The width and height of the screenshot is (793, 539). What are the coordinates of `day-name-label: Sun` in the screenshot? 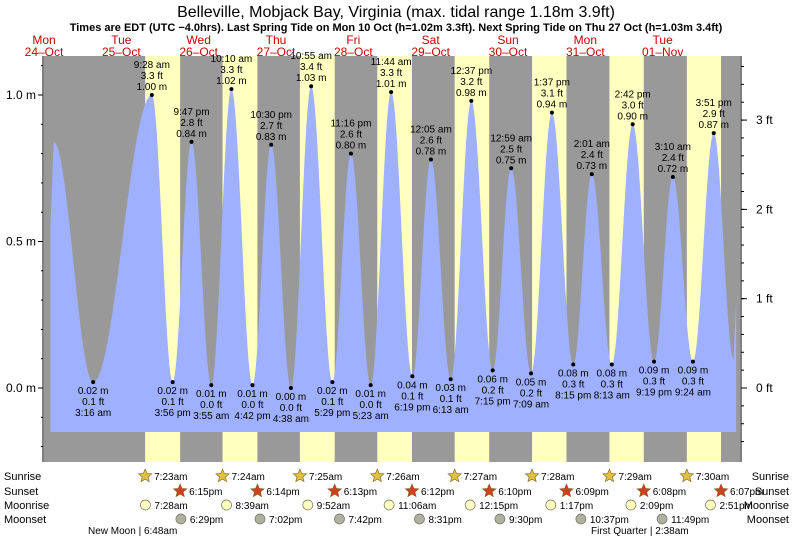 It's located at (507, 40).